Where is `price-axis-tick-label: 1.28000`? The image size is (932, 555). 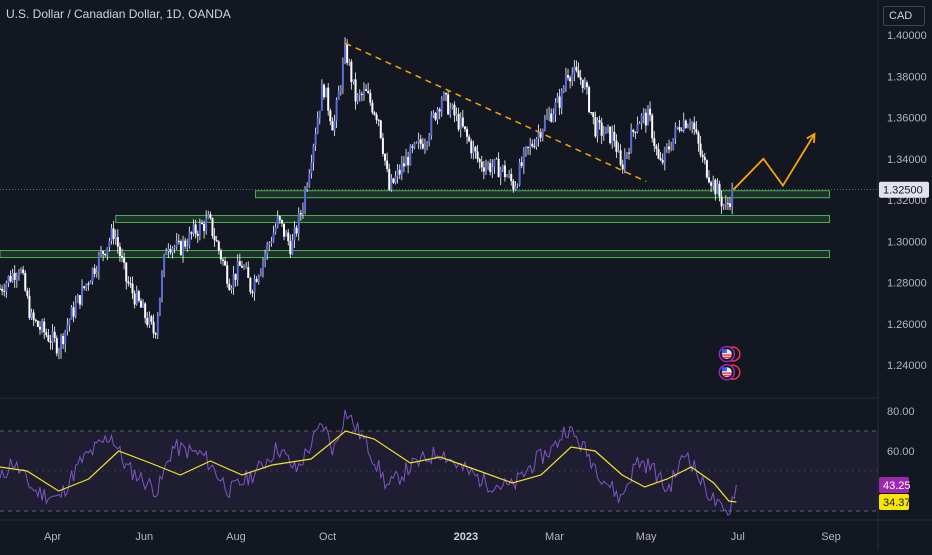
price-axis-tick-label: 1.28000 is located at coordinates (907, 284).